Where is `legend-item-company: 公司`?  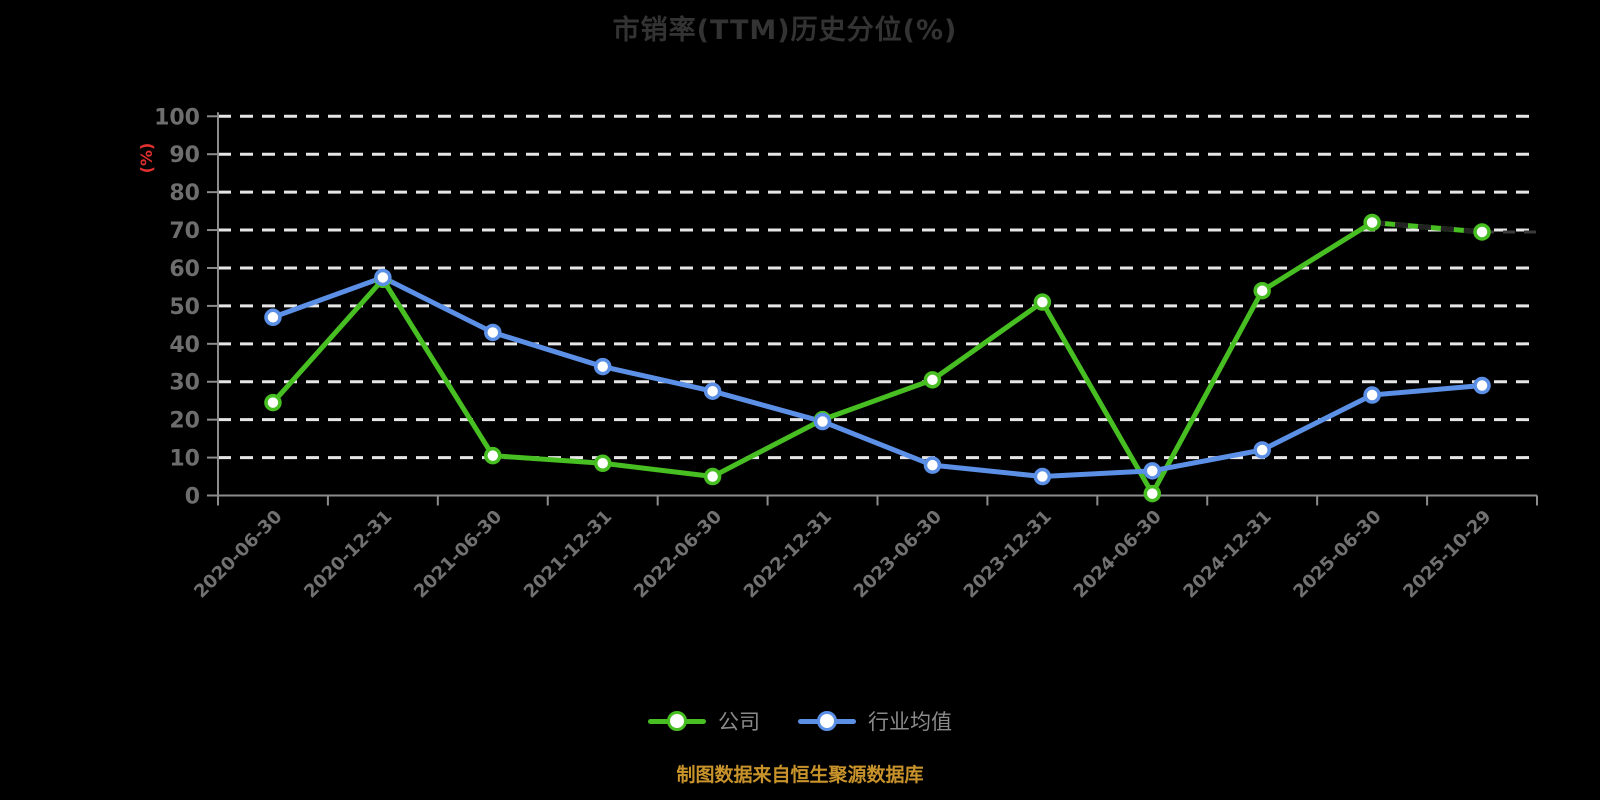
legend-item-company: 公司 is located at coordinates (704, 721).